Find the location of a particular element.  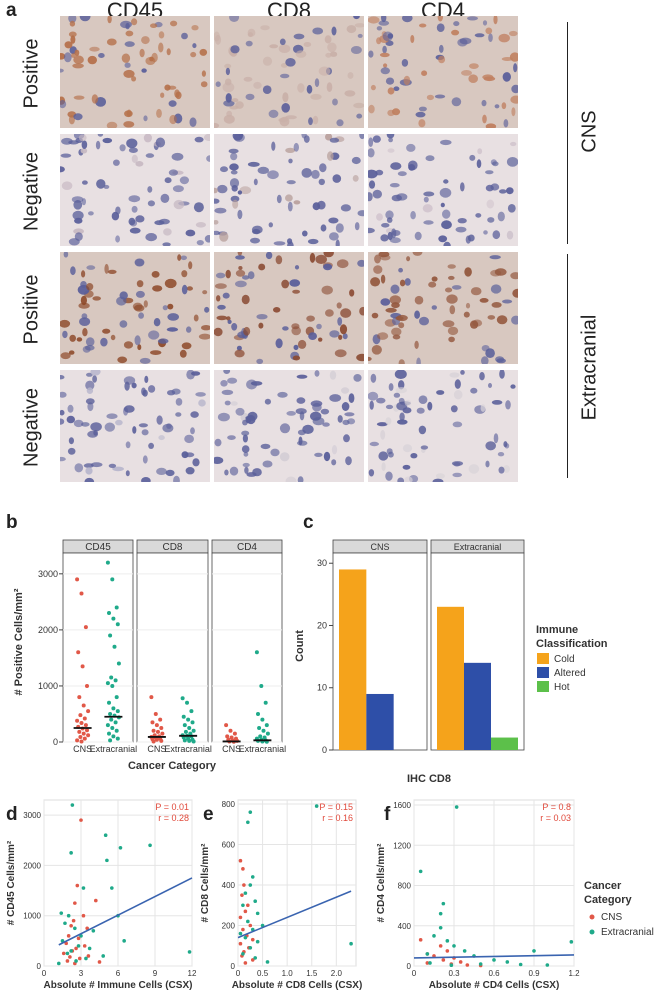

panel-b-point-cd4-extracranial is located at coordinates (267, 733).